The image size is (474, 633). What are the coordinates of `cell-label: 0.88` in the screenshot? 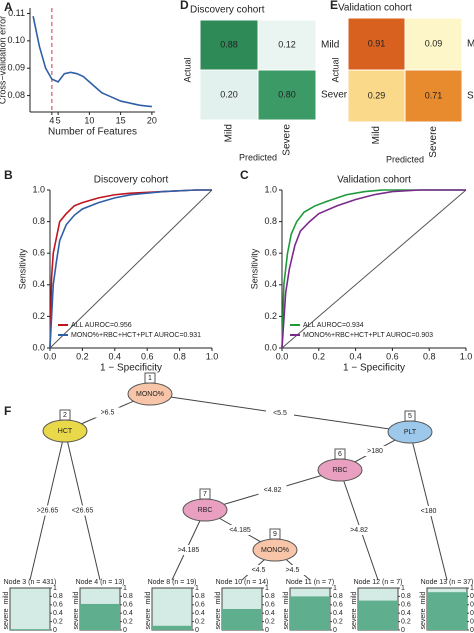 It's located at (229, 44).